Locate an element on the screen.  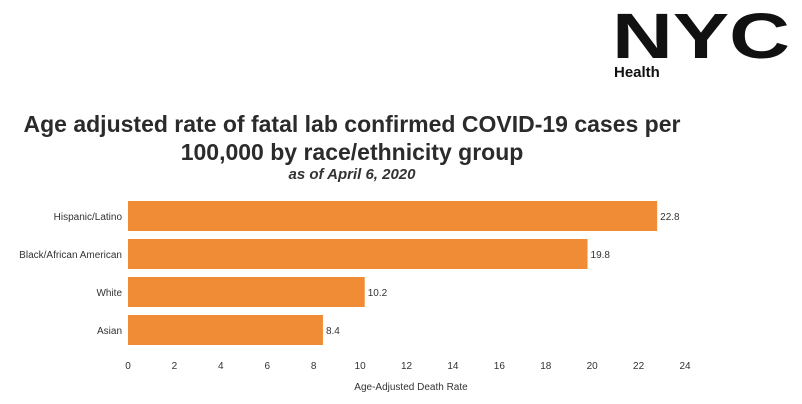
x-tick-label: 6 is located at coordinates (267, 366).